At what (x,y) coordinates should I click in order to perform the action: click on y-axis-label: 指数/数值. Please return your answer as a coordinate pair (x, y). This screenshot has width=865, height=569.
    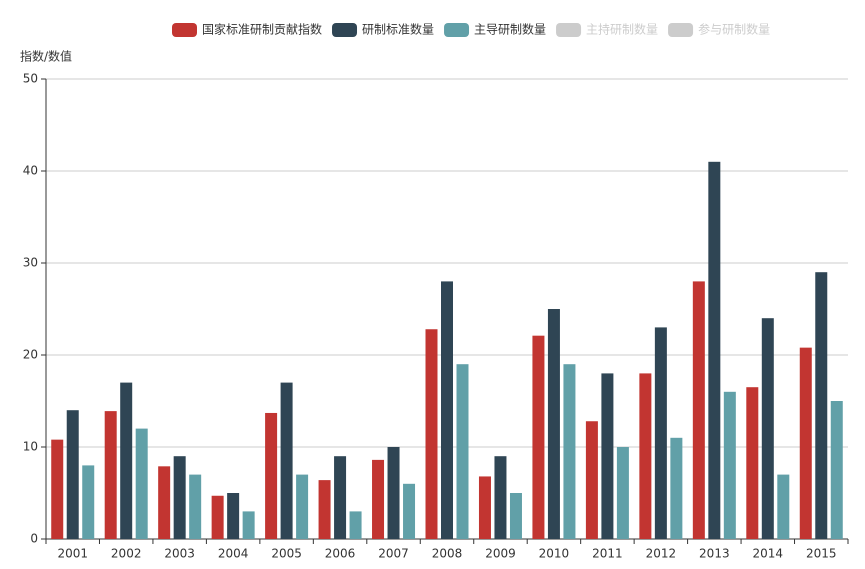
    Looking at the image, I should click on (46, 56).